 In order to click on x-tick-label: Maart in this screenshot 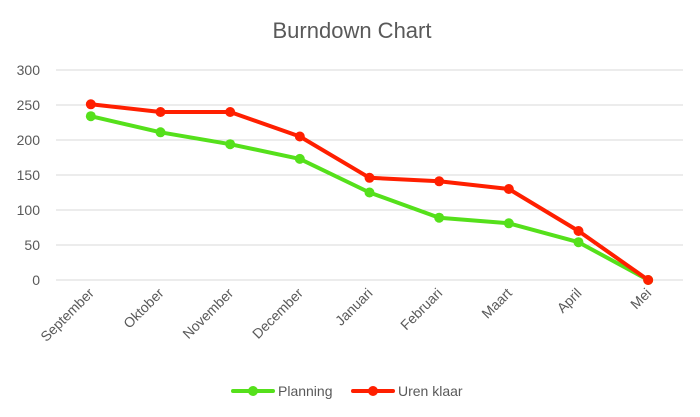, I will do `click(496, 303)`.